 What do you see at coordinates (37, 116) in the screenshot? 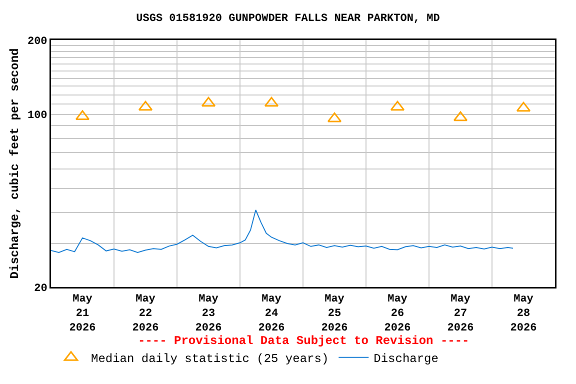
I see `y-tick-label: 100` at bounding box center [37, 116].